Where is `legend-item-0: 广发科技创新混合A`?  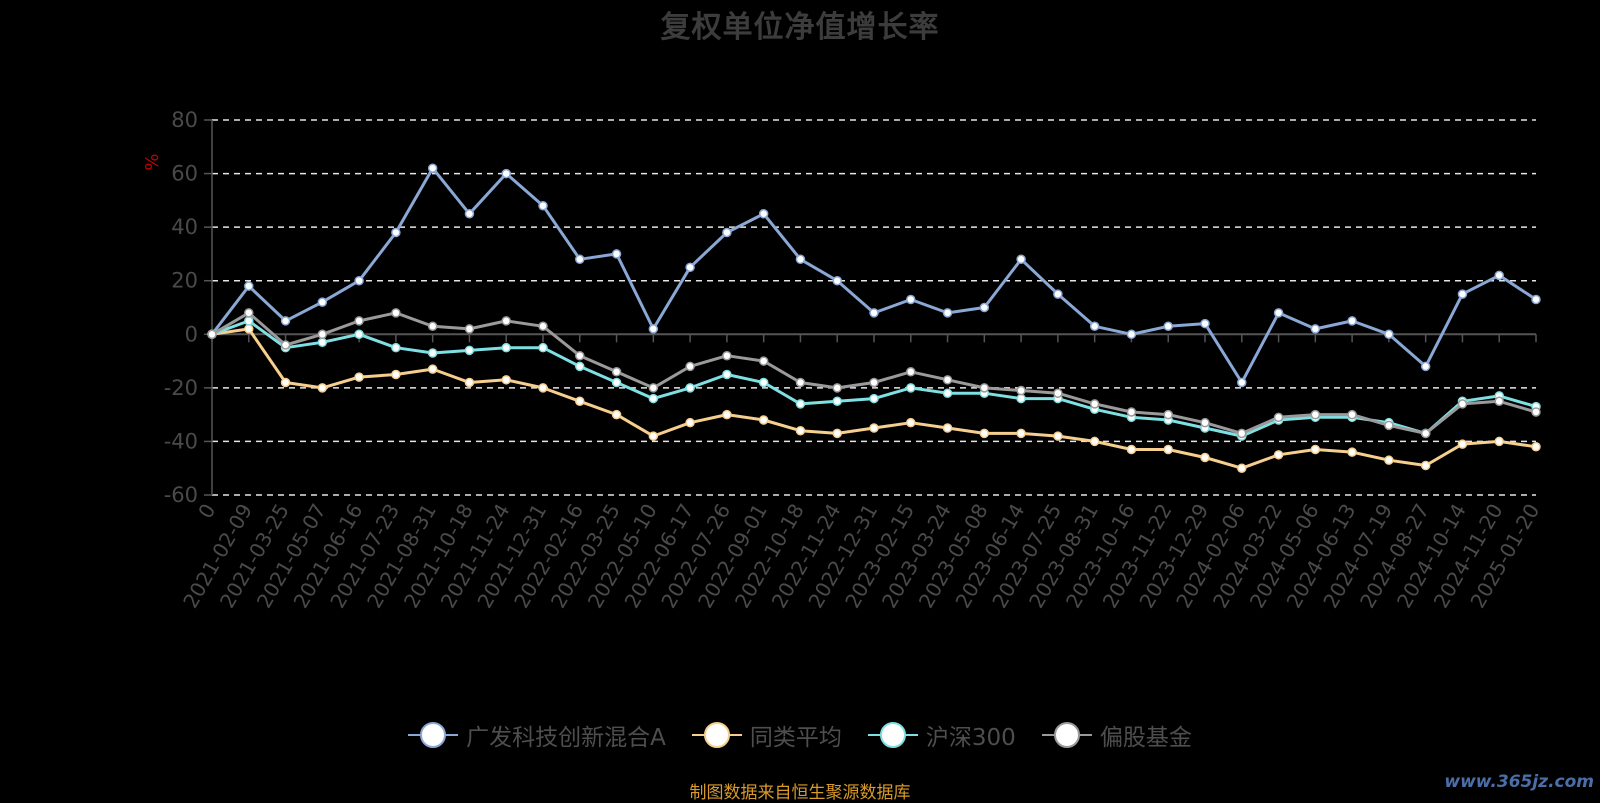 legend-item-0: 广发科技创新混合A is located at coordinates (537, 735).